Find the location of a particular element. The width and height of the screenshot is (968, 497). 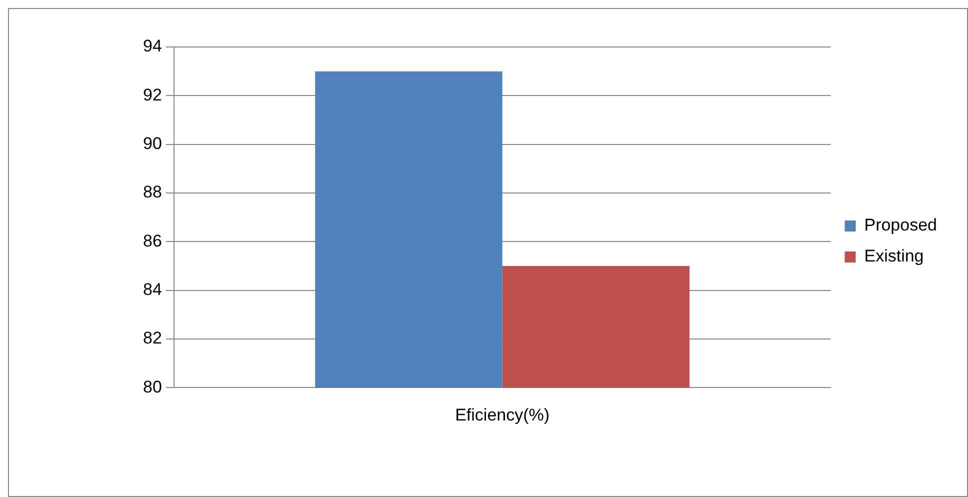

y-tick-label: 84 is located at coordinates (152, 289).